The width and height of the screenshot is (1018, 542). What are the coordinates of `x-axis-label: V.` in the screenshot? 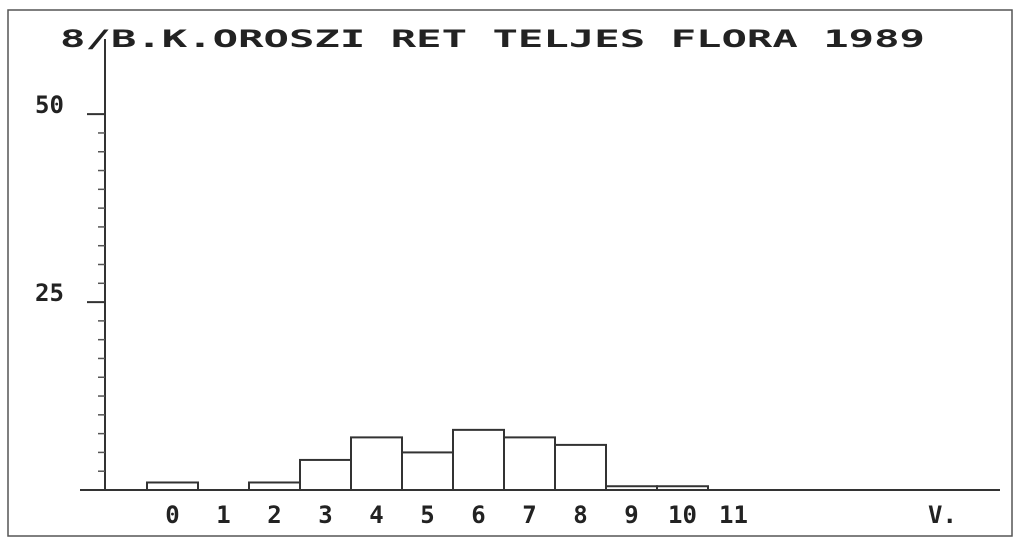 It's located at (942, 515).